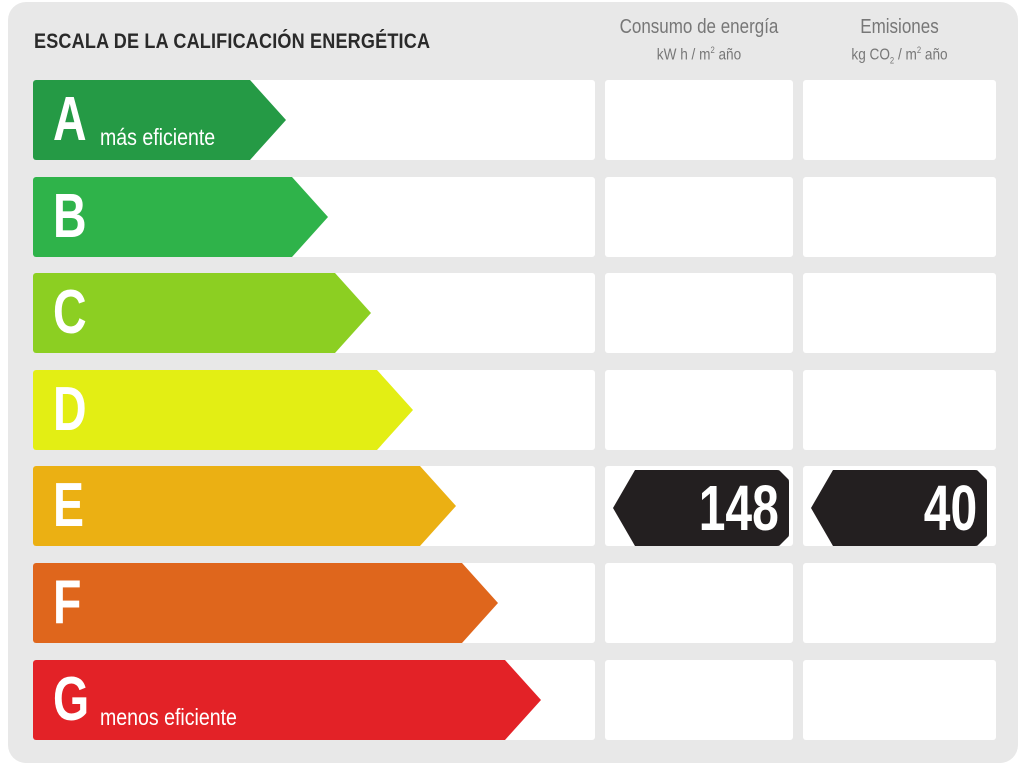 The image size is (1020, 765). I want to click on rating-caption: más eficiente, so click(158, 137).